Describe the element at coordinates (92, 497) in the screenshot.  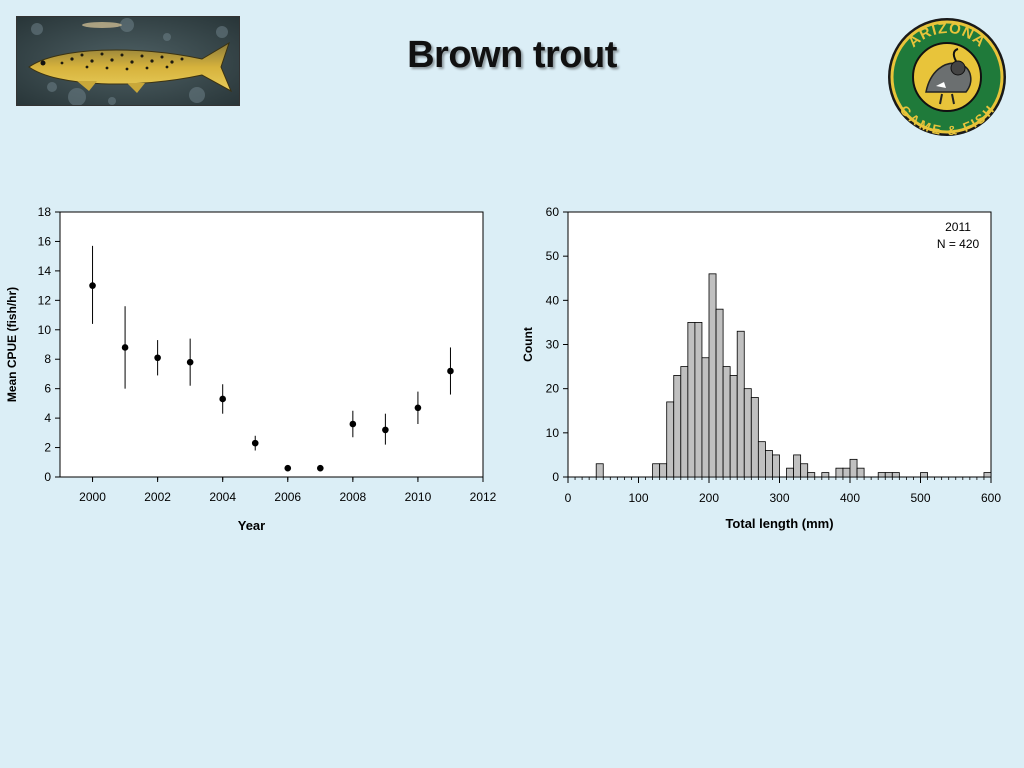
I see `x-tick-label: 2000` at that location.